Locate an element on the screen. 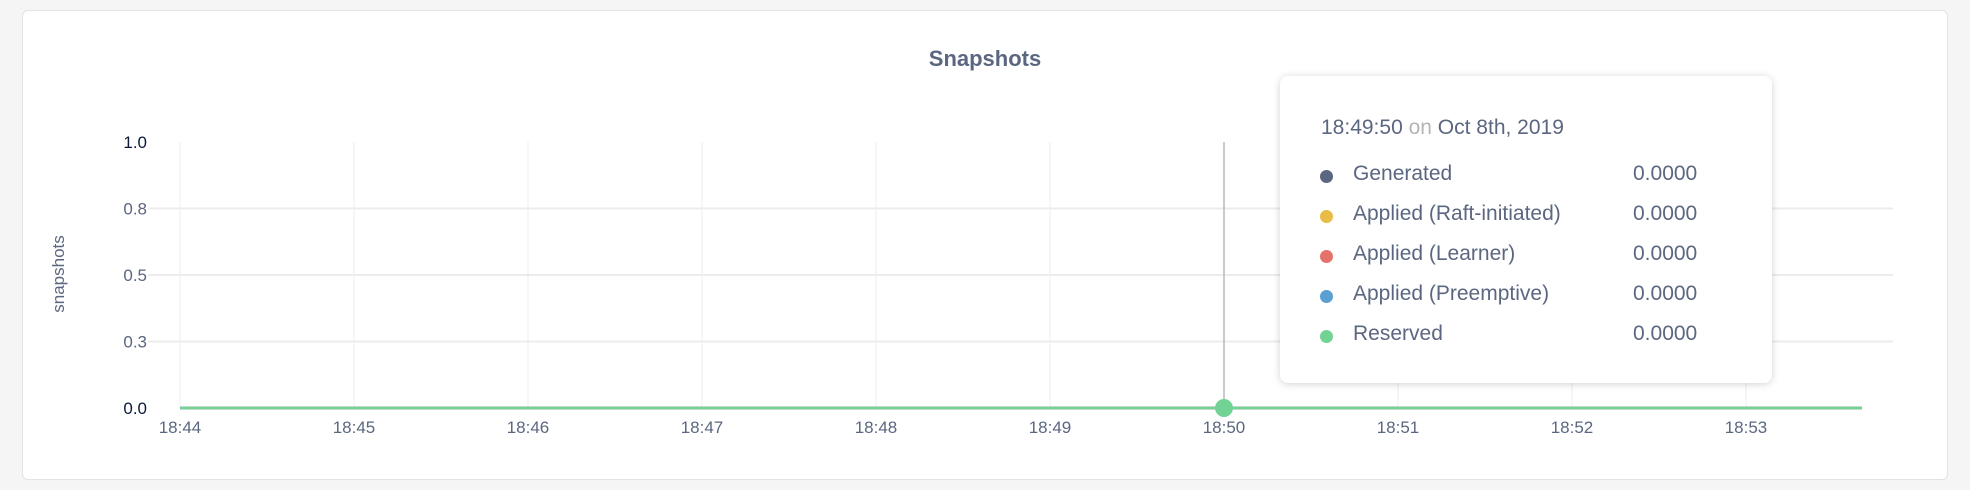 Image resolution: width=1970 pixels, height=490 pixels. x-tick-label: 18:51 is located at coordinates (1398, 427).